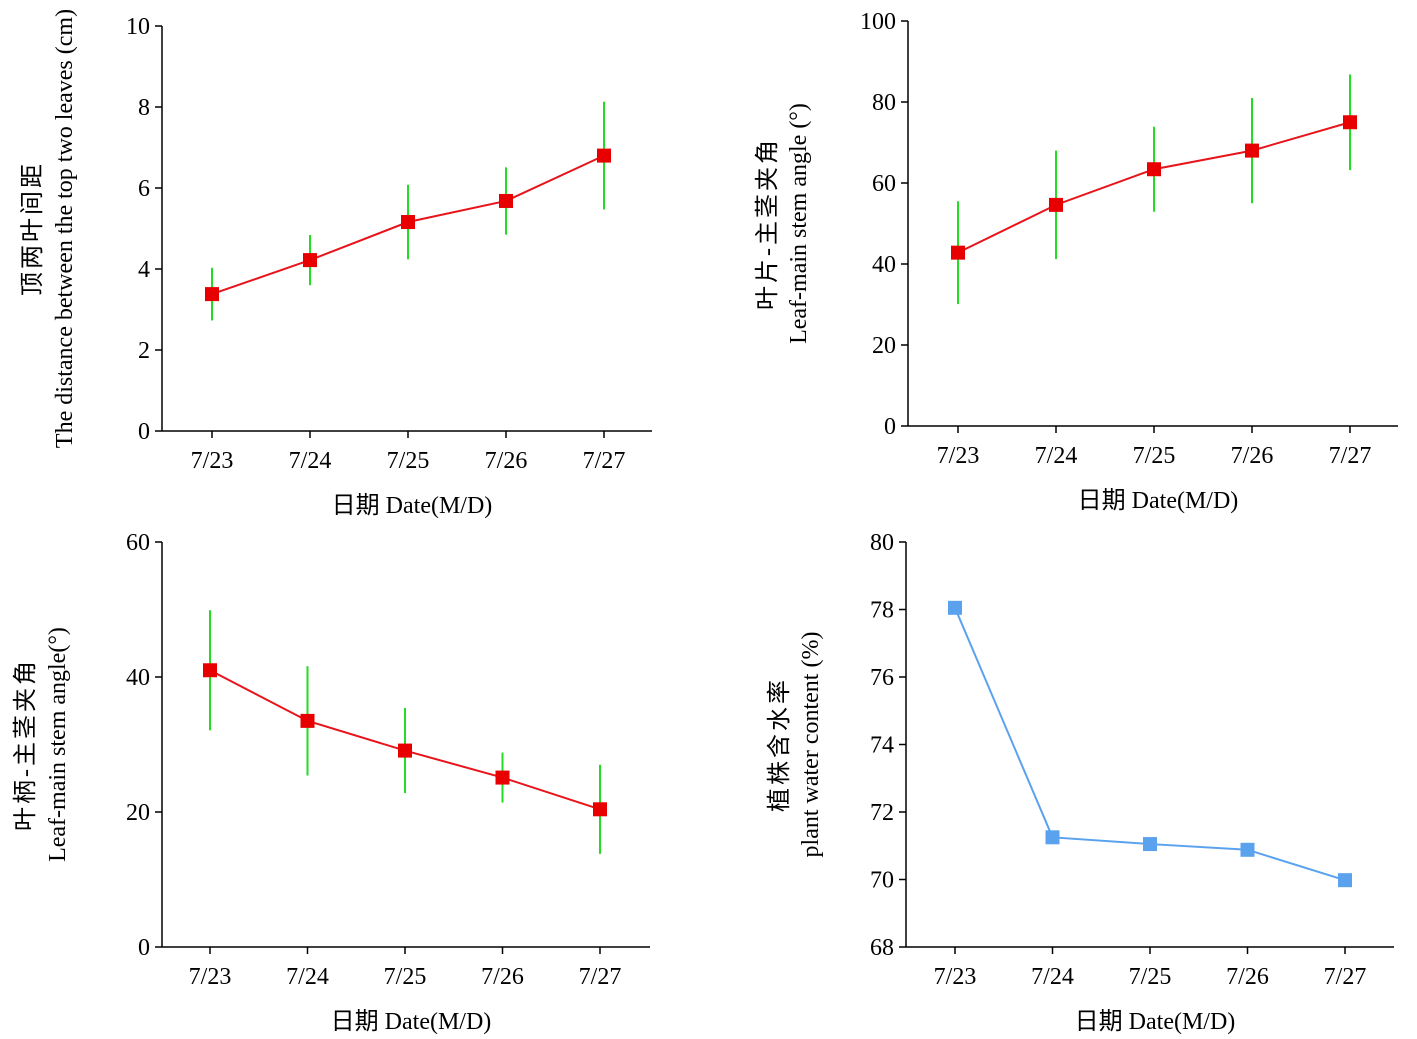 The height and width of the screenshot is (1039, 1417). Describe the element at coordinates (779, 744) in the screenshot. I see `y-axis-title-chinese: 植株含水率` at that location.